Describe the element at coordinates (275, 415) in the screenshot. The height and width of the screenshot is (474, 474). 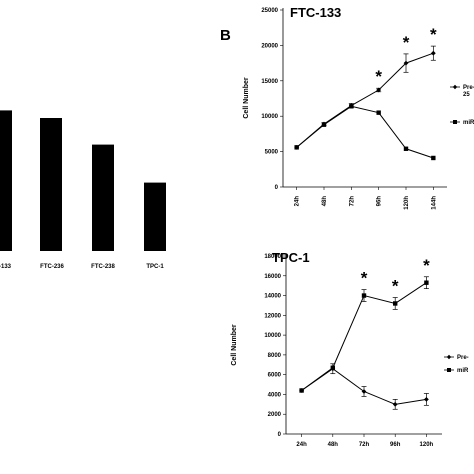
I see `y-tick-label: 2000` at that location.